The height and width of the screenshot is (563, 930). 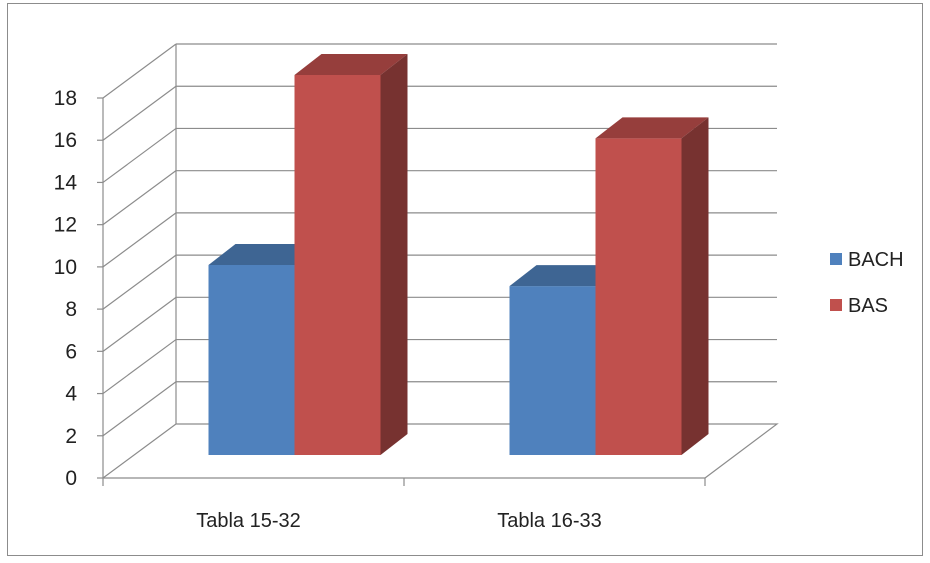 I want to click on y-tick-label: 0, so click(x=71, y=478).